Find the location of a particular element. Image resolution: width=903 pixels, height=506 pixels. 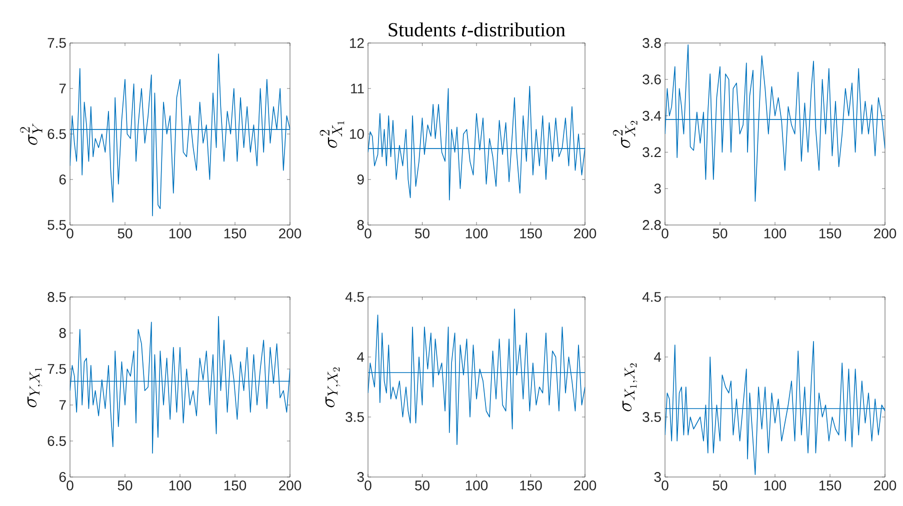

y-tick-label: 3.4 is located at coordinates (652, 115).